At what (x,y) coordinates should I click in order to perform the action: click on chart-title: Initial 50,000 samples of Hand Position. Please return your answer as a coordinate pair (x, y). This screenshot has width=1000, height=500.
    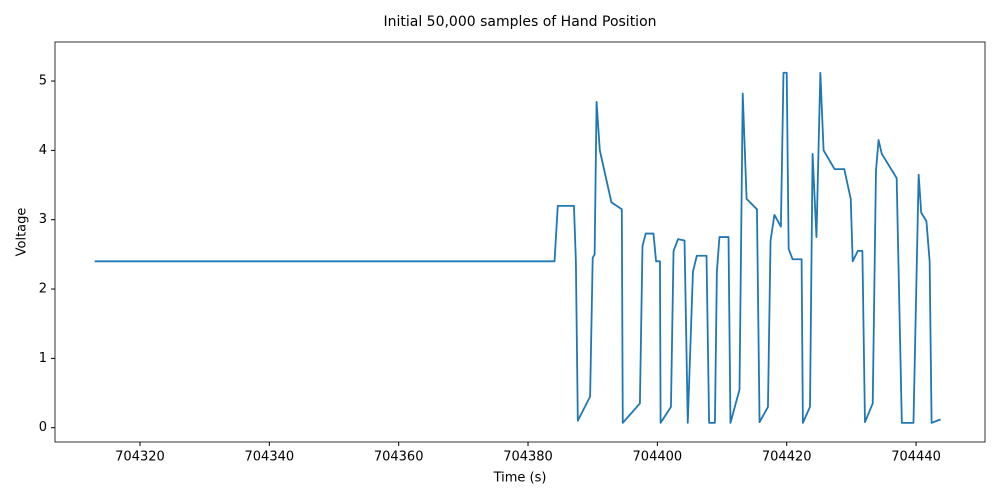
    Looking at the image, I should click on (519, 22).